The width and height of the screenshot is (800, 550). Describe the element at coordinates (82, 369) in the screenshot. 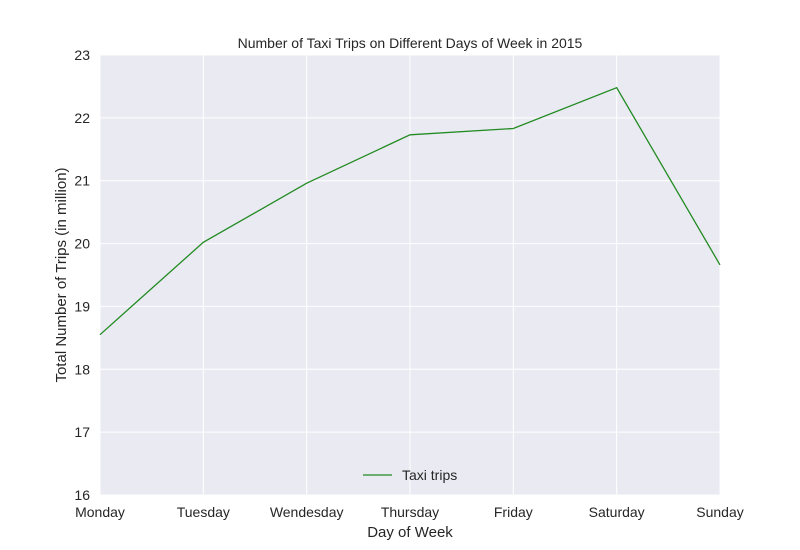

I see `y-tick-label: 18` at that location.